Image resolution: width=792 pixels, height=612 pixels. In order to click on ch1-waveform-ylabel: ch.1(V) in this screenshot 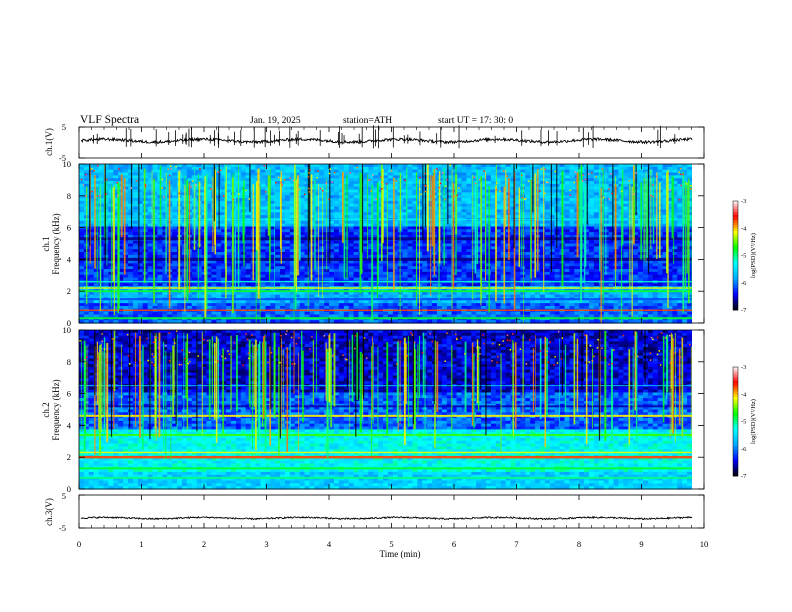, I will do `click(49, 142)`.